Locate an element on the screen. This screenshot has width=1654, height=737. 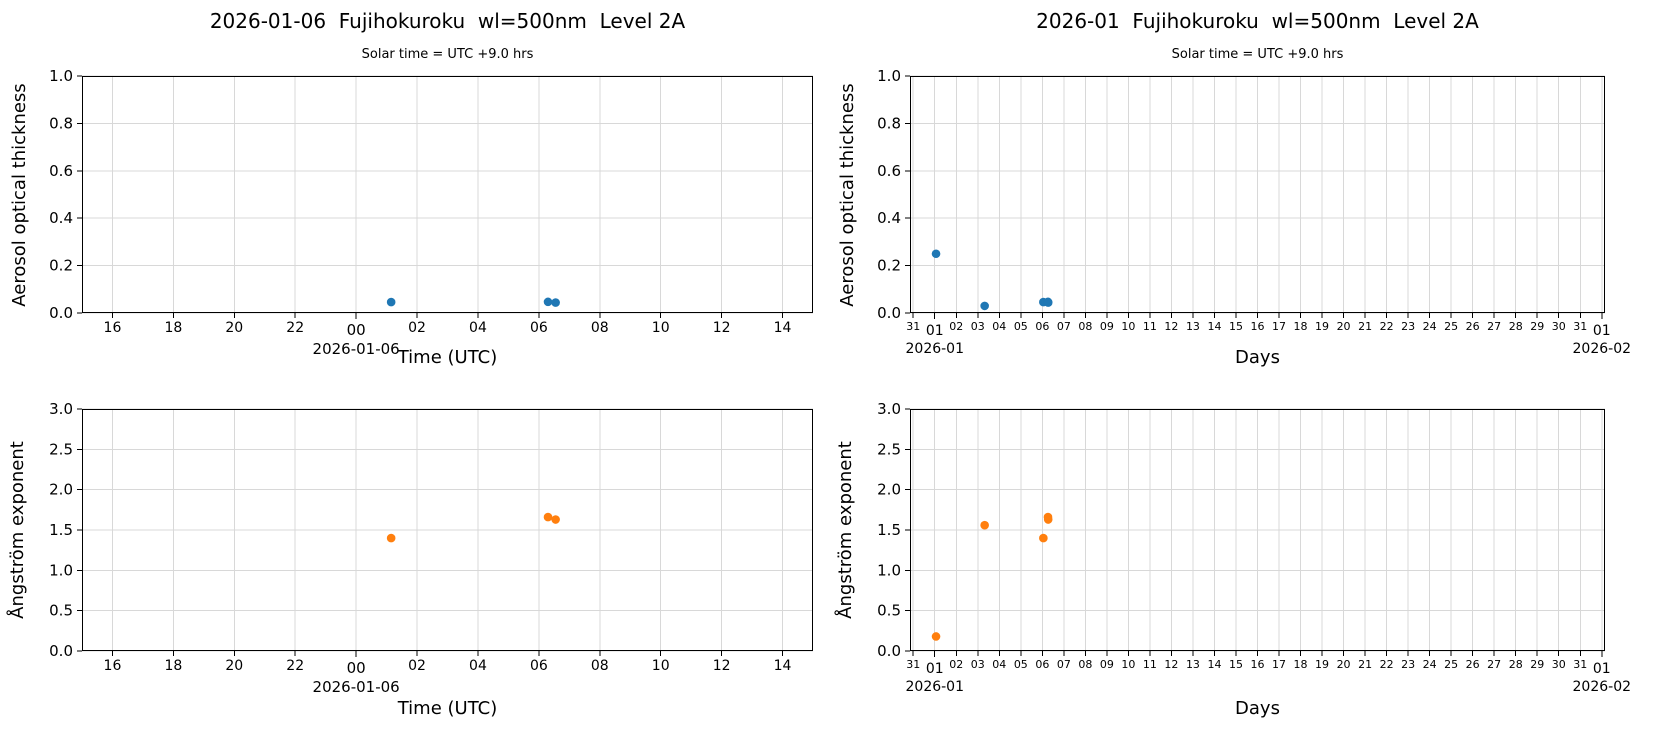
x-tick-label: 08 is located at coordinates (600, 666).